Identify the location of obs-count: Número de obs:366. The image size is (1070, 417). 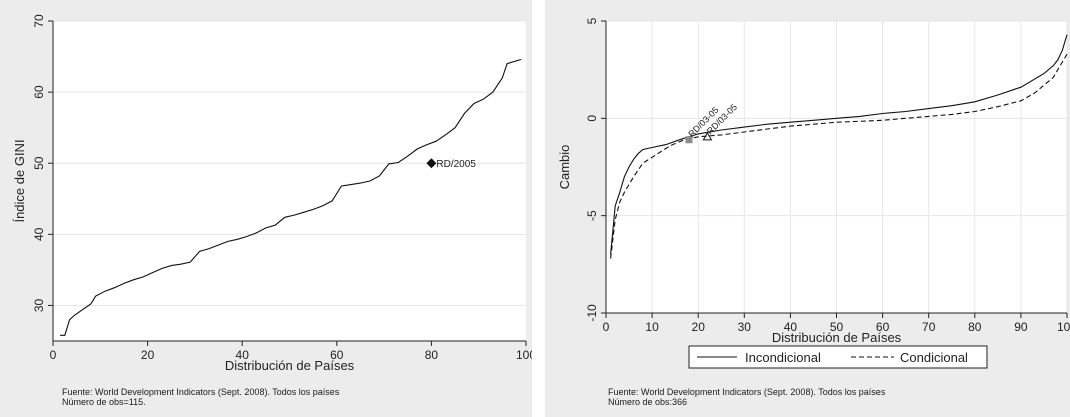
(648, 402).